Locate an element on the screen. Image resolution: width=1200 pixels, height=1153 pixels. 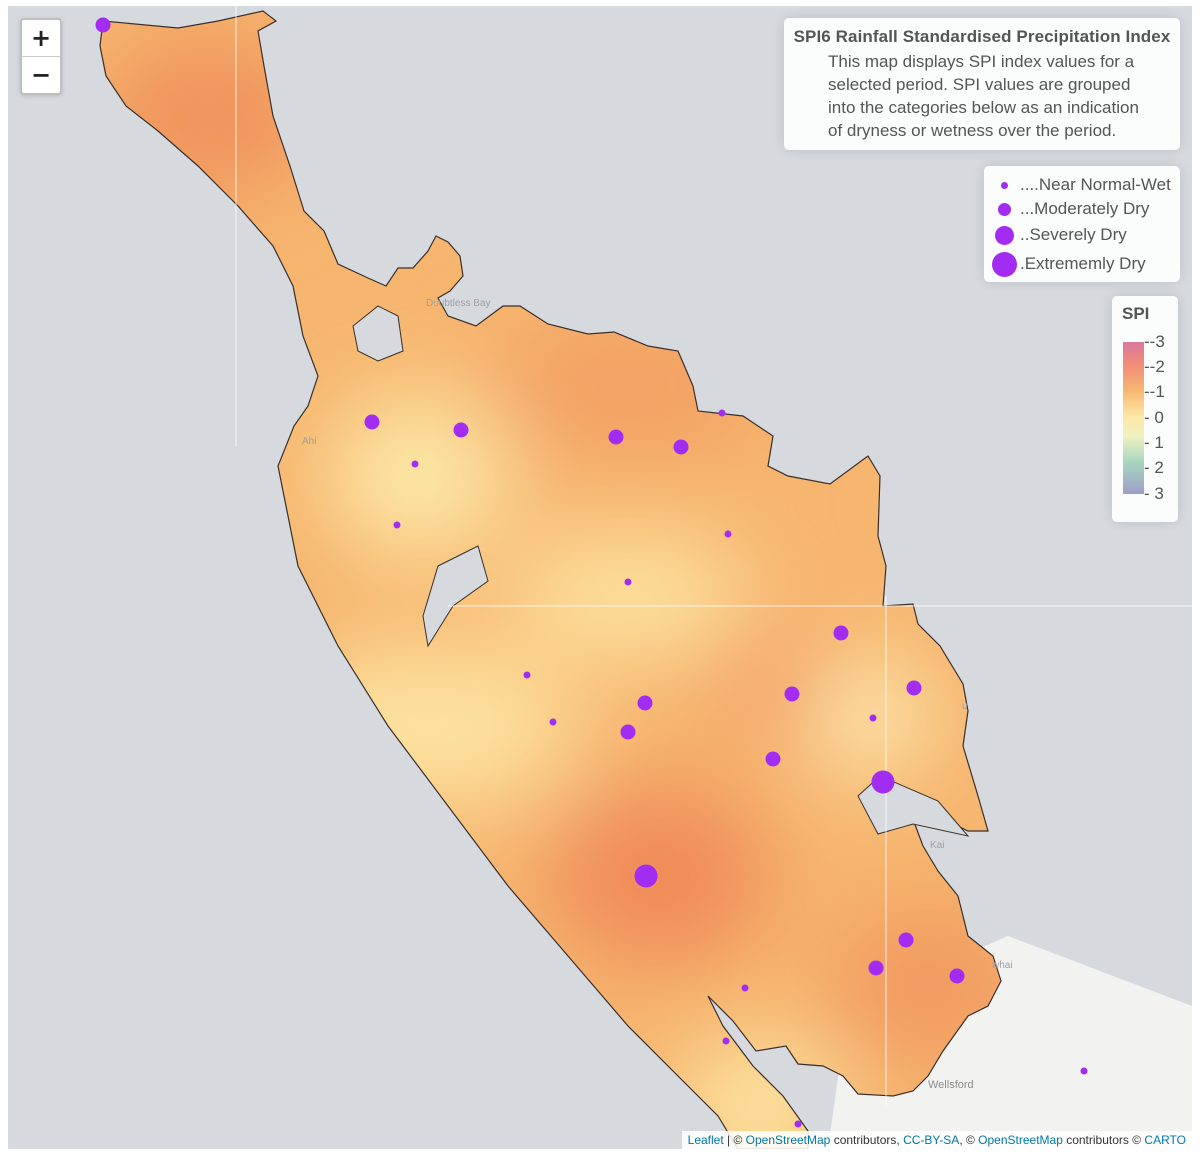
zoom-control: + − is located at coordinates (41, 56).